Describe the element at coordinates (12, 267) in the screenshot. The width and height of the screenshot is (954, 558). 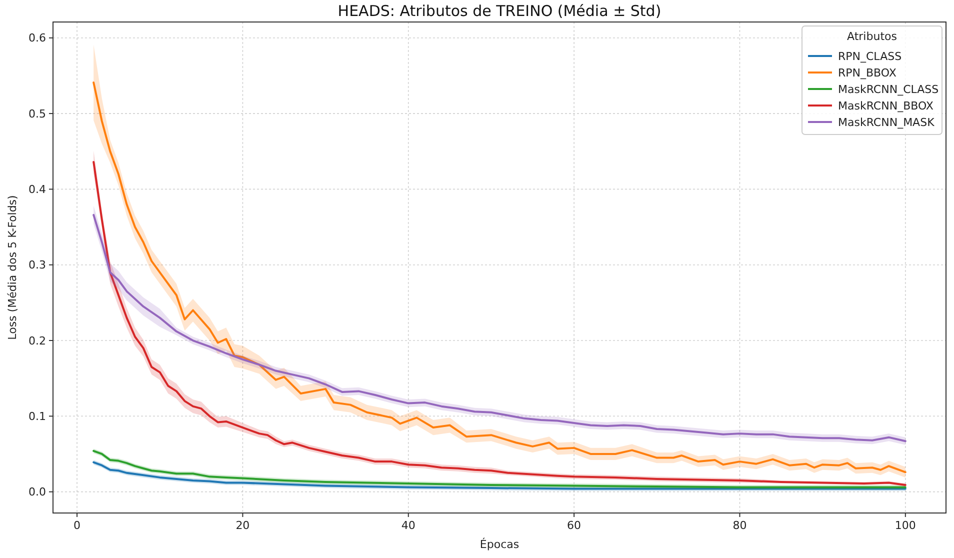
I see `y-axis-title: Loss (Média dos 5 K-Folds)` at that location.